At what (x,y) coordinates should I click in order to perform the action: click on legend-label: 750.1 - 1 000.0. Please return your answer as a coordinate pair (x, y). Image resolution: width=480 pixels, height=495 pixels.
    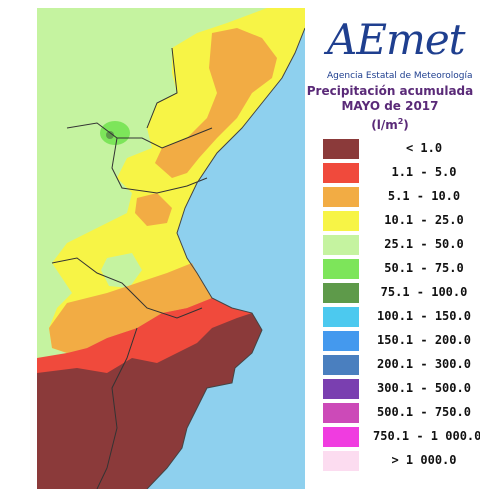
    Looking at the image, I should click on (426, 436).